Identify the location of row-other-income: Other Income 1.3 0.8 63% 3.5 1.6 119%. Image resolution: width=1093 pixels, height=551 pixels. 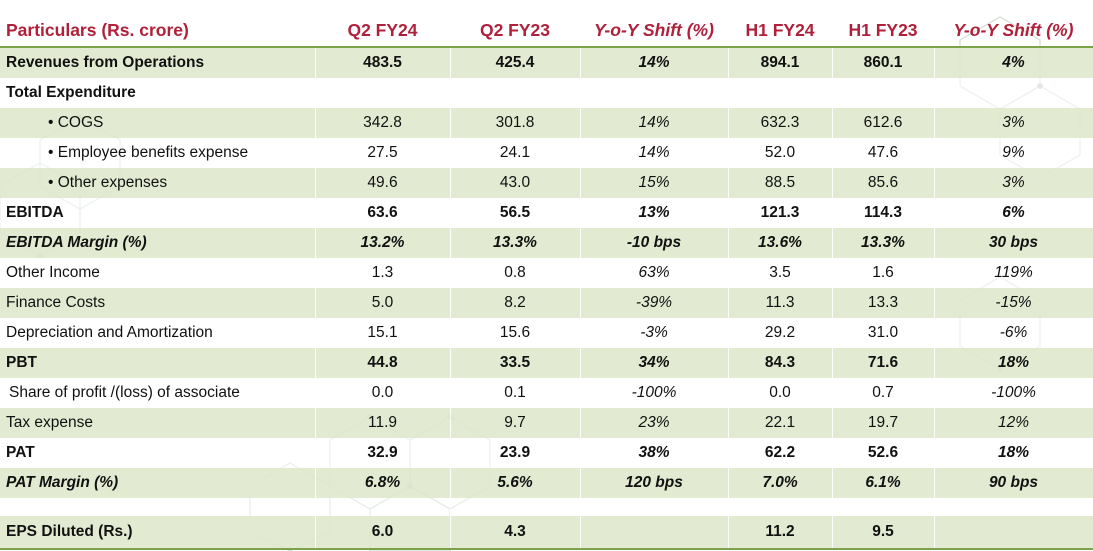
(546, 273).